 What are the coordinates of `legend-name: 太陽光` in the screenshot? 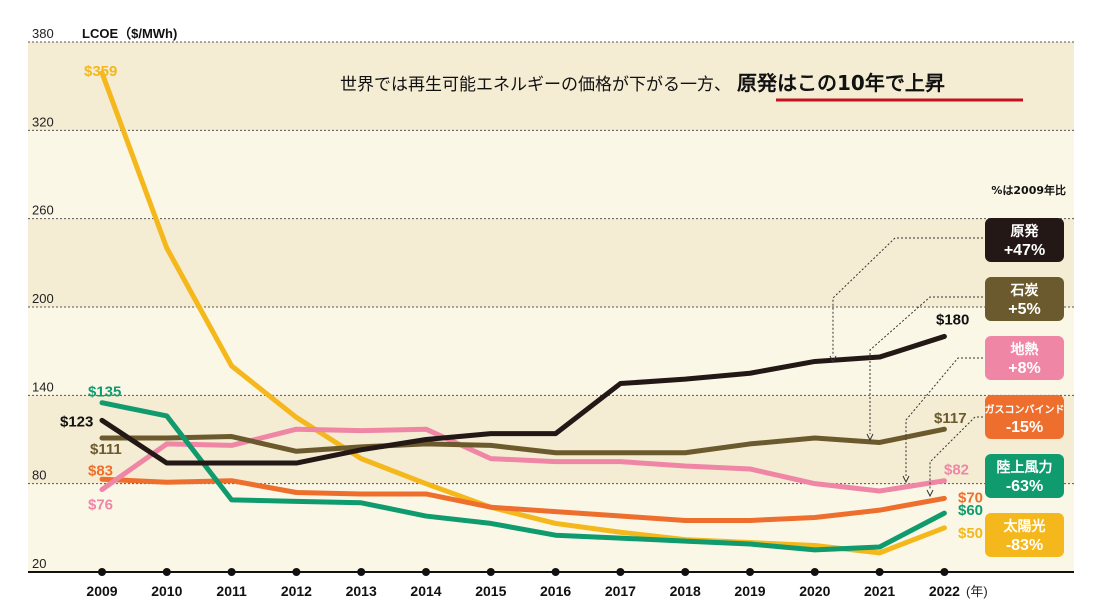 It's located at (1025, 526).